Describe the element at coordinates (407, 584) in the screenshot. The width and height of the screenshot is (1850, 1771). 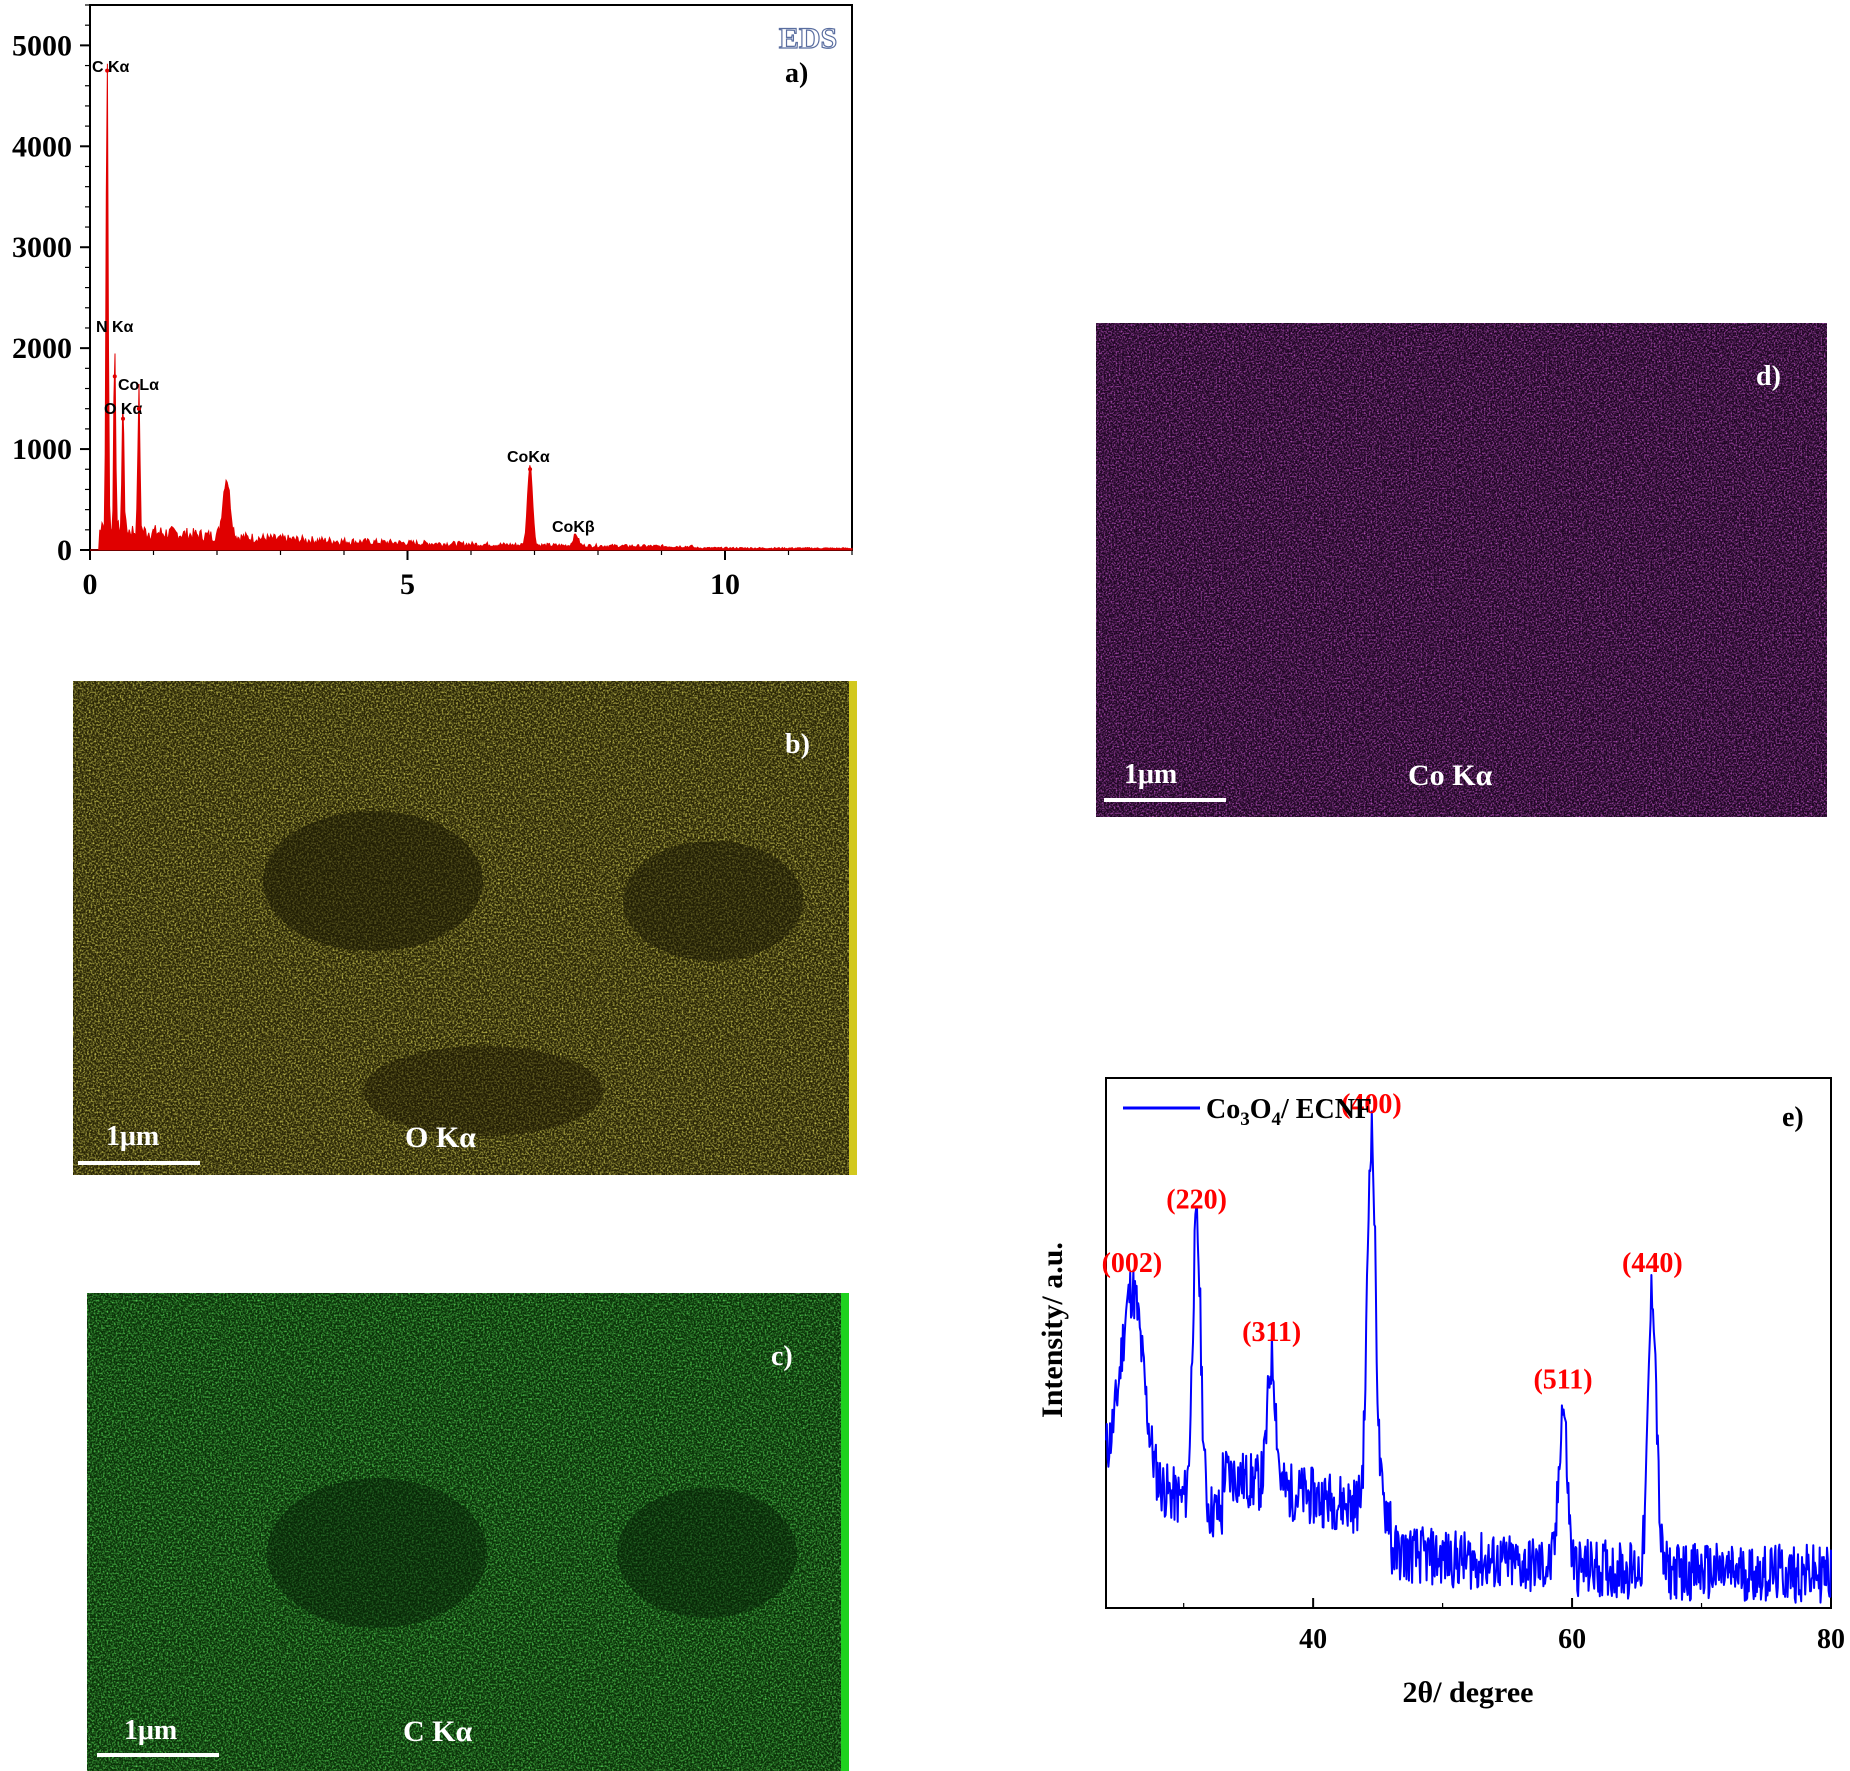
I see `eds-x-tick-label: 5` at that location.